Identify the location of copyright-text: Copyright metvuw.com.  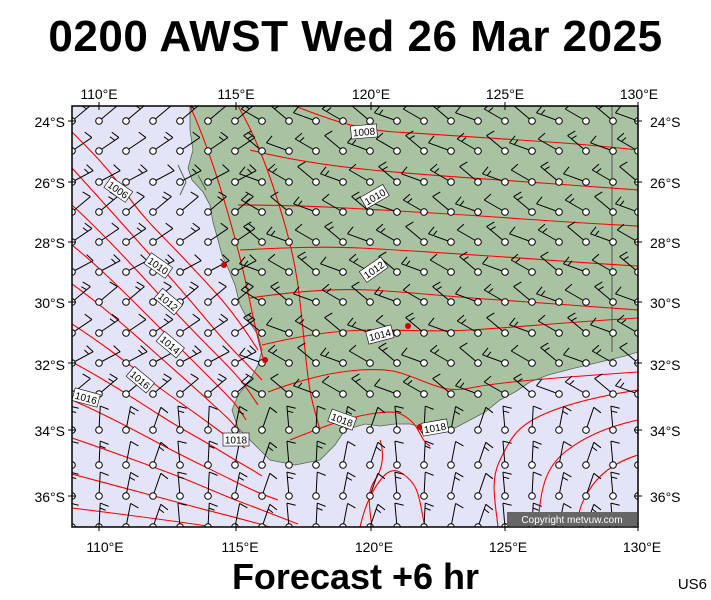
(571, 520).